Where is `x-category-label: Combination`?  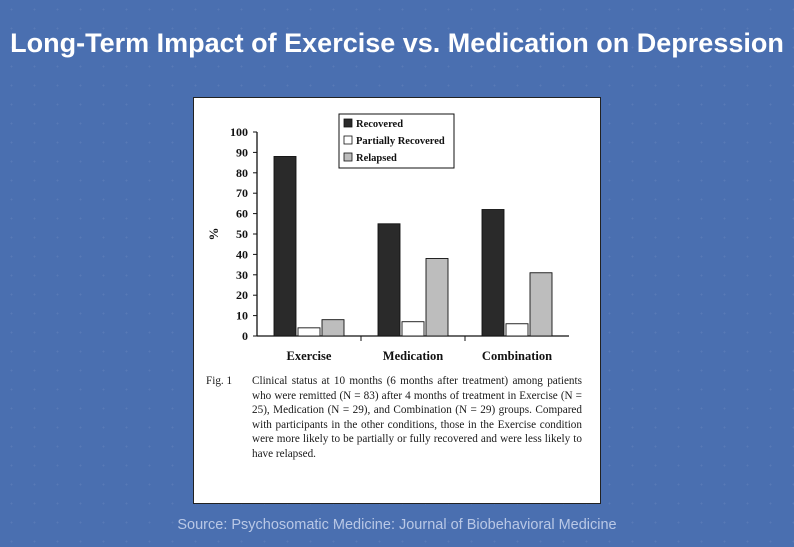
x-category-label: Combination is located at coordinates (517, 356).